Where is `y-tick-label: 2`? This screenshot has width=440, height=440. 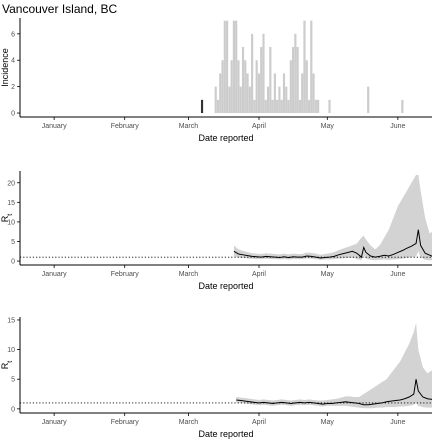
y-tick-label: 2 is located at coordinates (13, 87).